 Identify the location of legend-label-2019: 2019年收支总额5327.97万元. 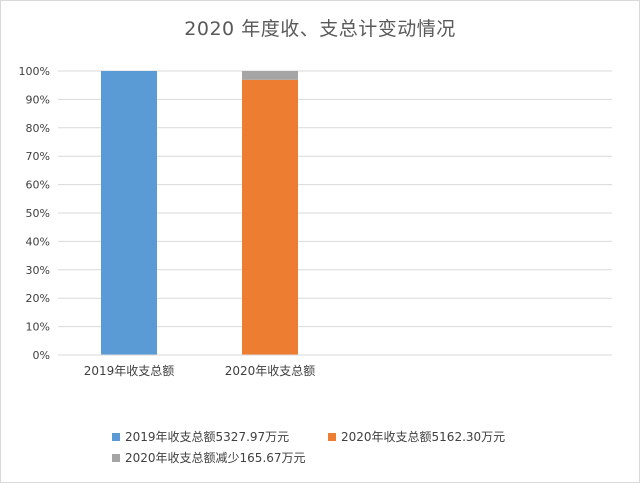
(207, 437).